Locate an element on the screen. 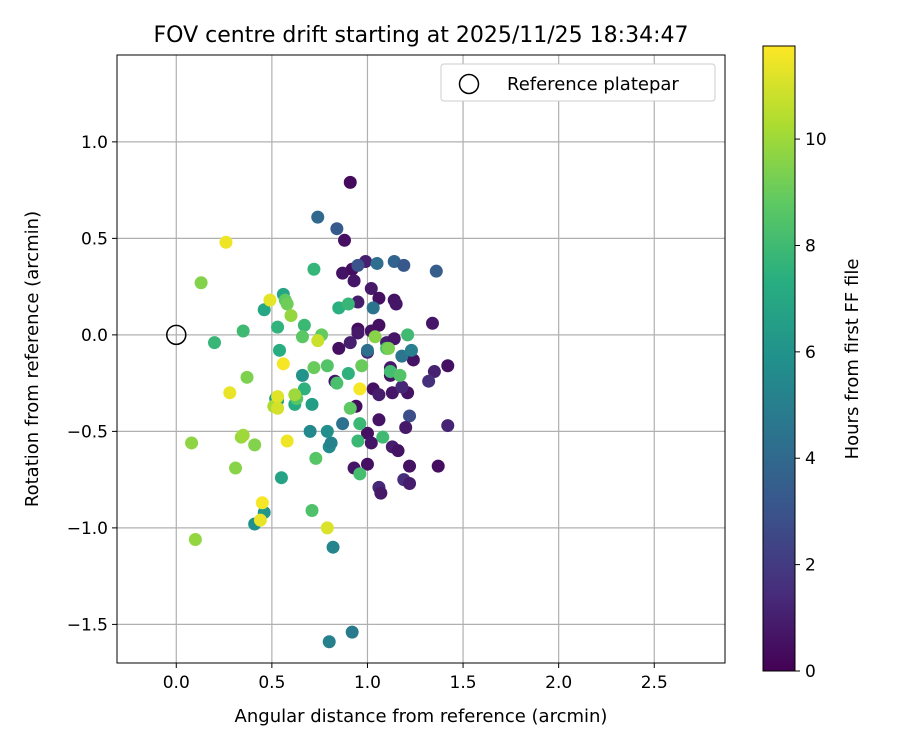 The image size is (900, 750). y-tick-label: 0.5 is located at coordinates (94, 239).